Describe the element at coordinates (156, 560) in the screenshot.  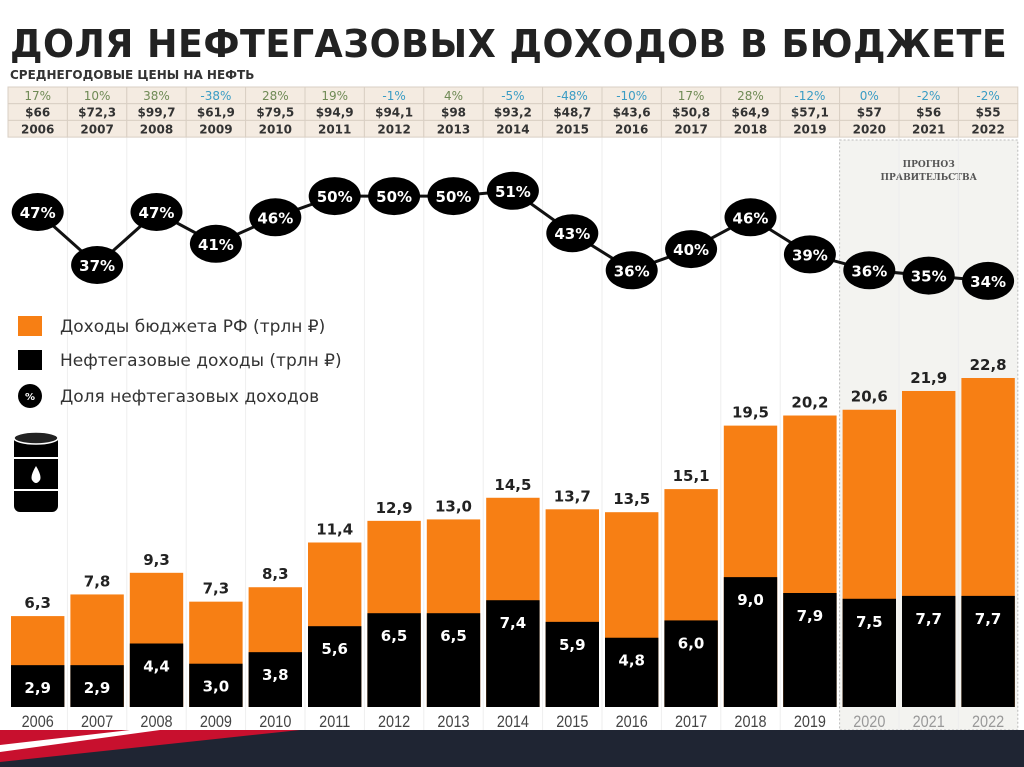
I see `total-value-label: 9,3` at that location.